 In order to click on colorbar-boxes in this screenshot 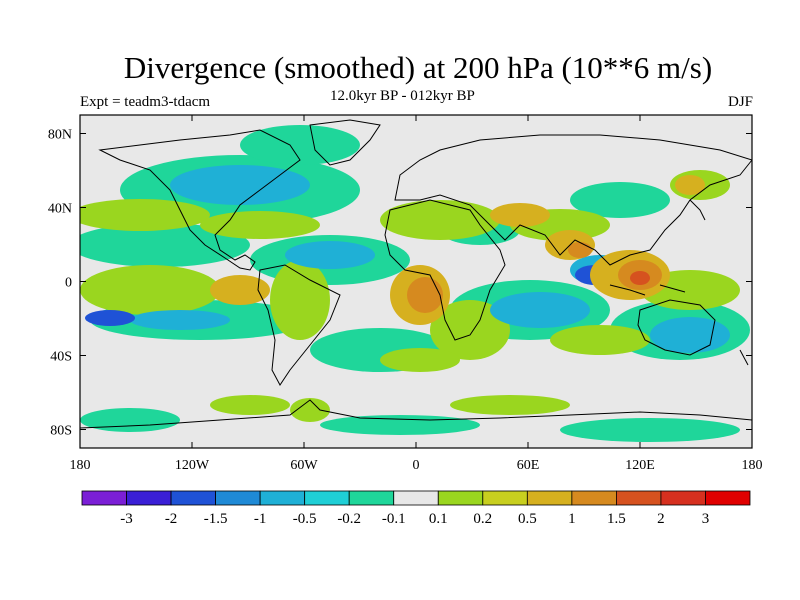, I will do `click(416, 498)`.